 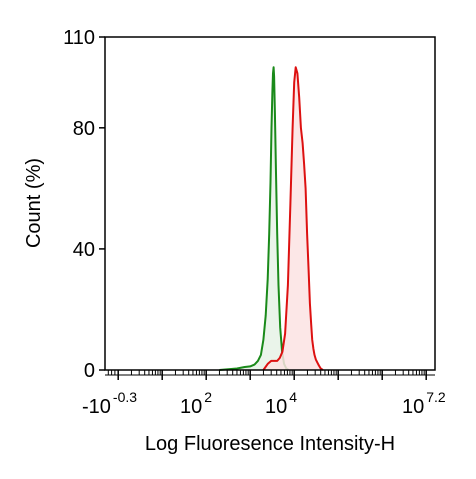 I want to click on x-axis: -10 -0.3 10 2 10 4 10 7.2, so click(x=264, y=394).